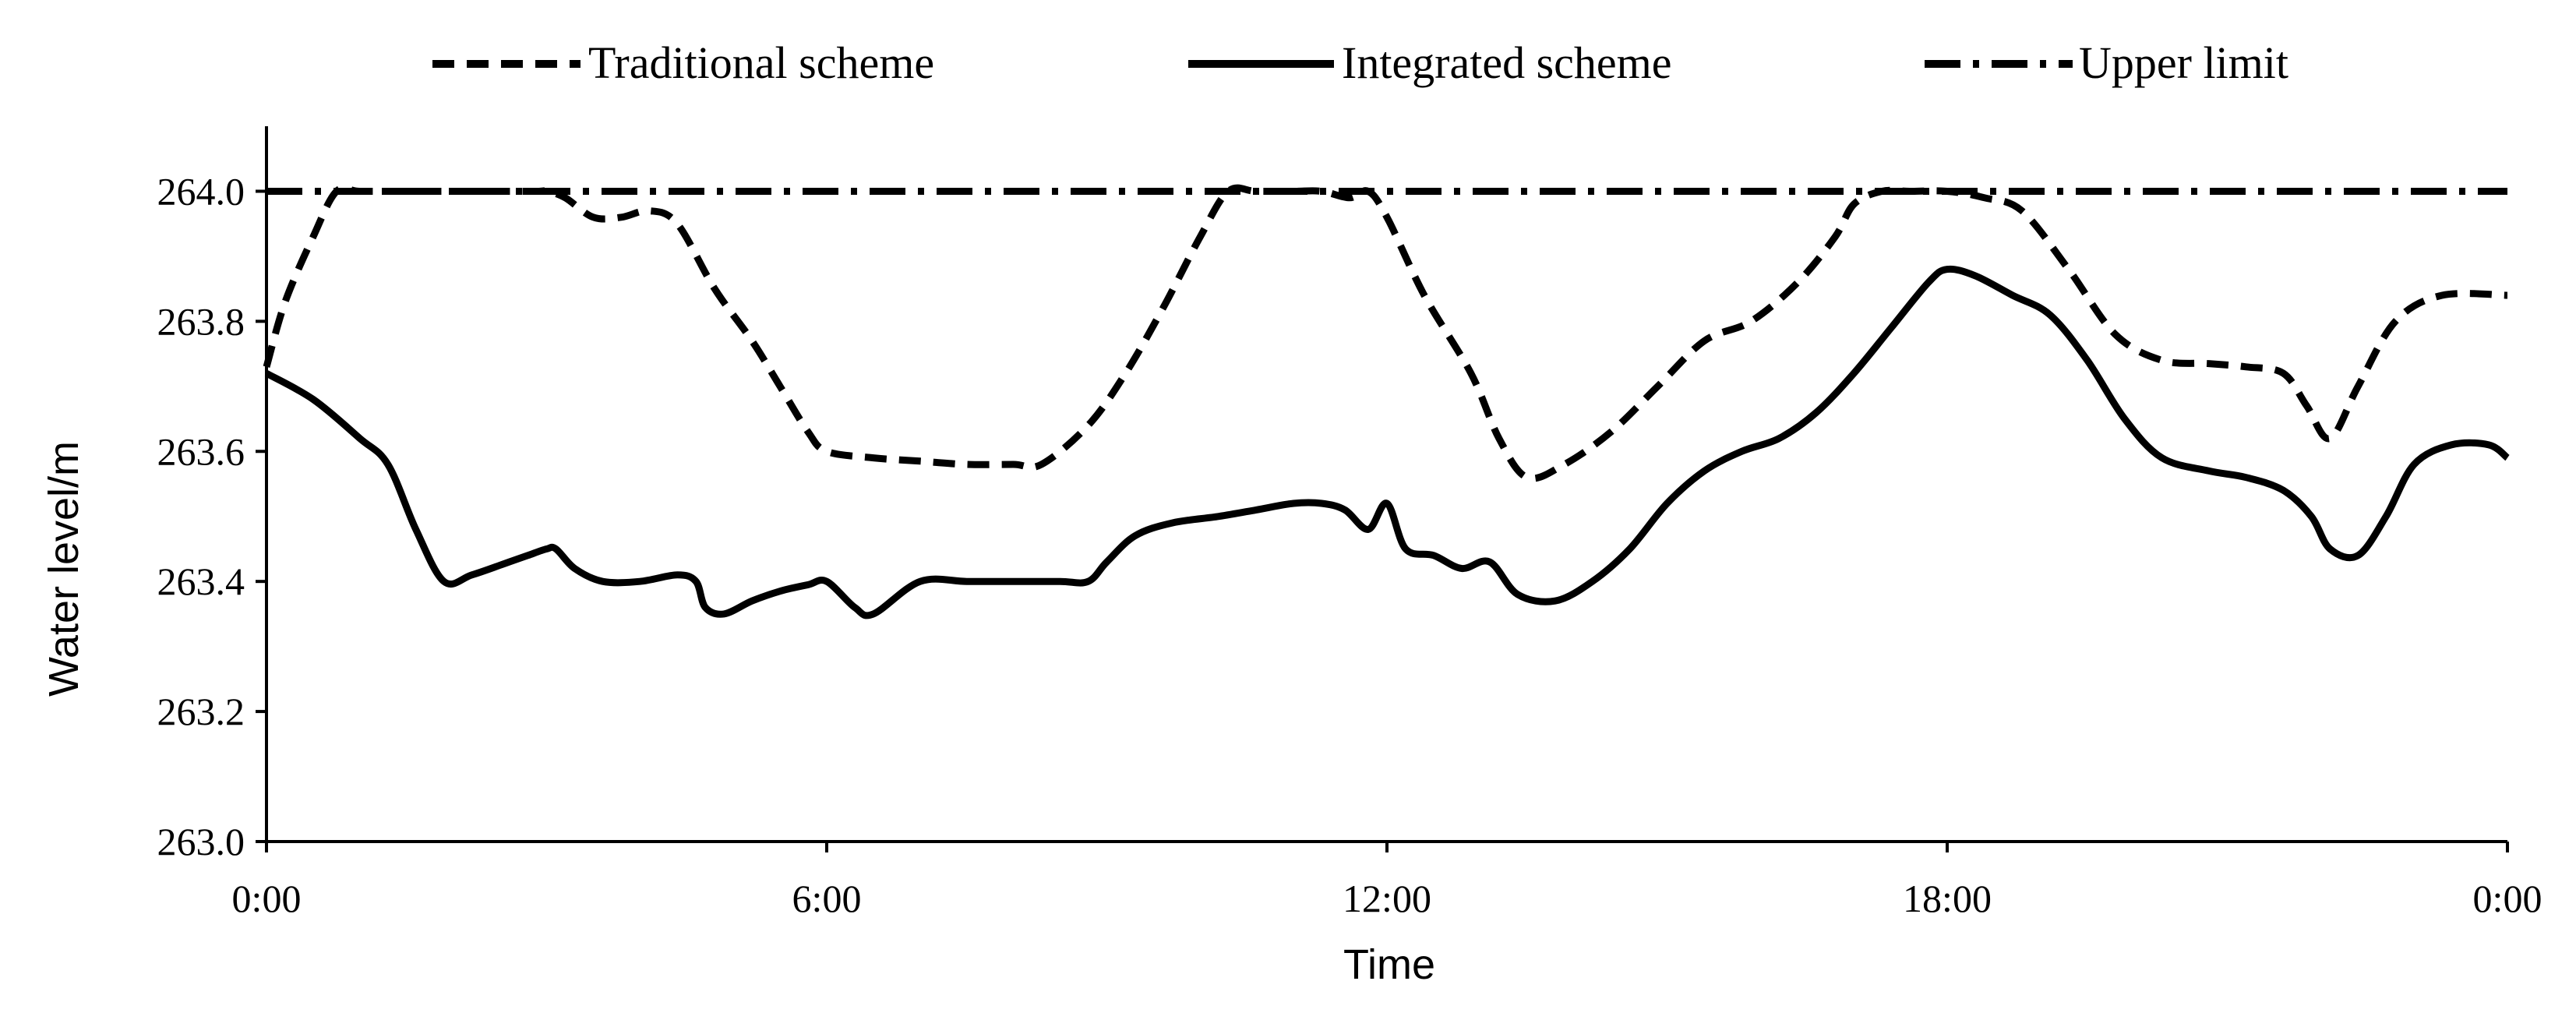  I want to click on y-axis-ticks, so click(261, 516).